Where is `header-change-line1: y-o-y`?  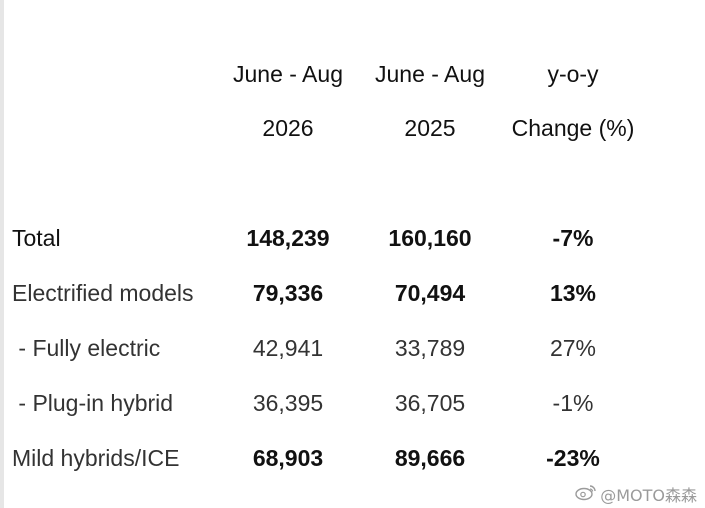
header-change-line1: y-o-y is located at coordinates (573, 74).